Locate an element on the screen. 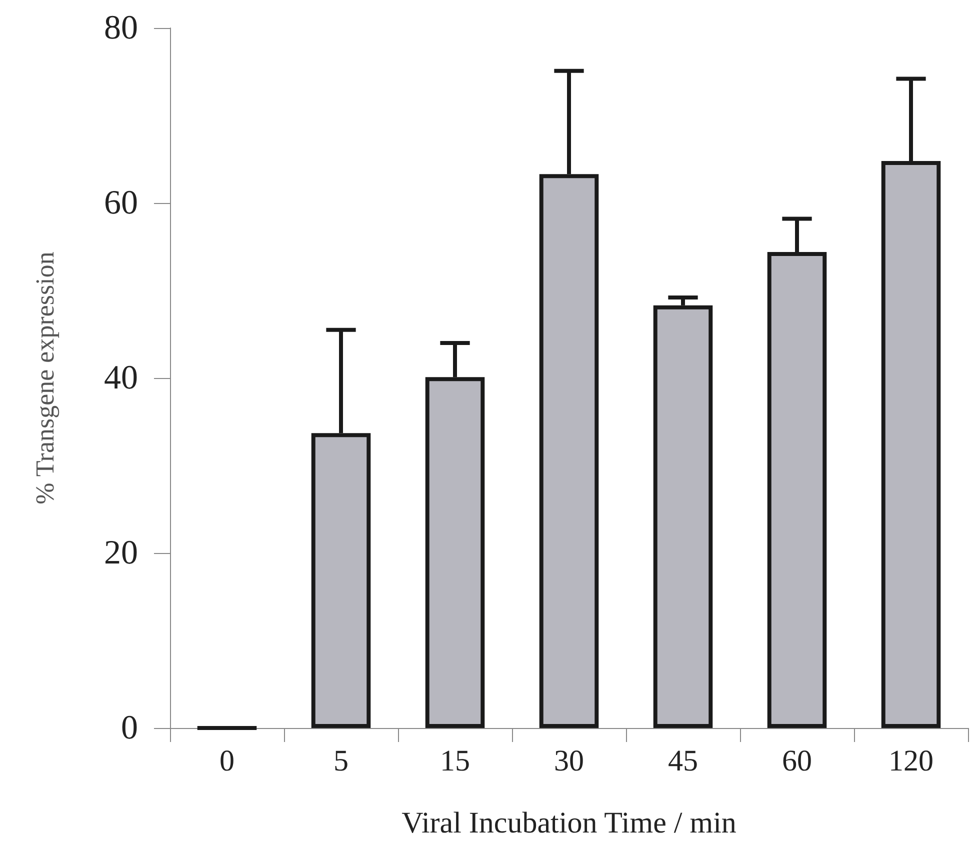  x-tick-label: 30 is located at coordinates (569, 761).